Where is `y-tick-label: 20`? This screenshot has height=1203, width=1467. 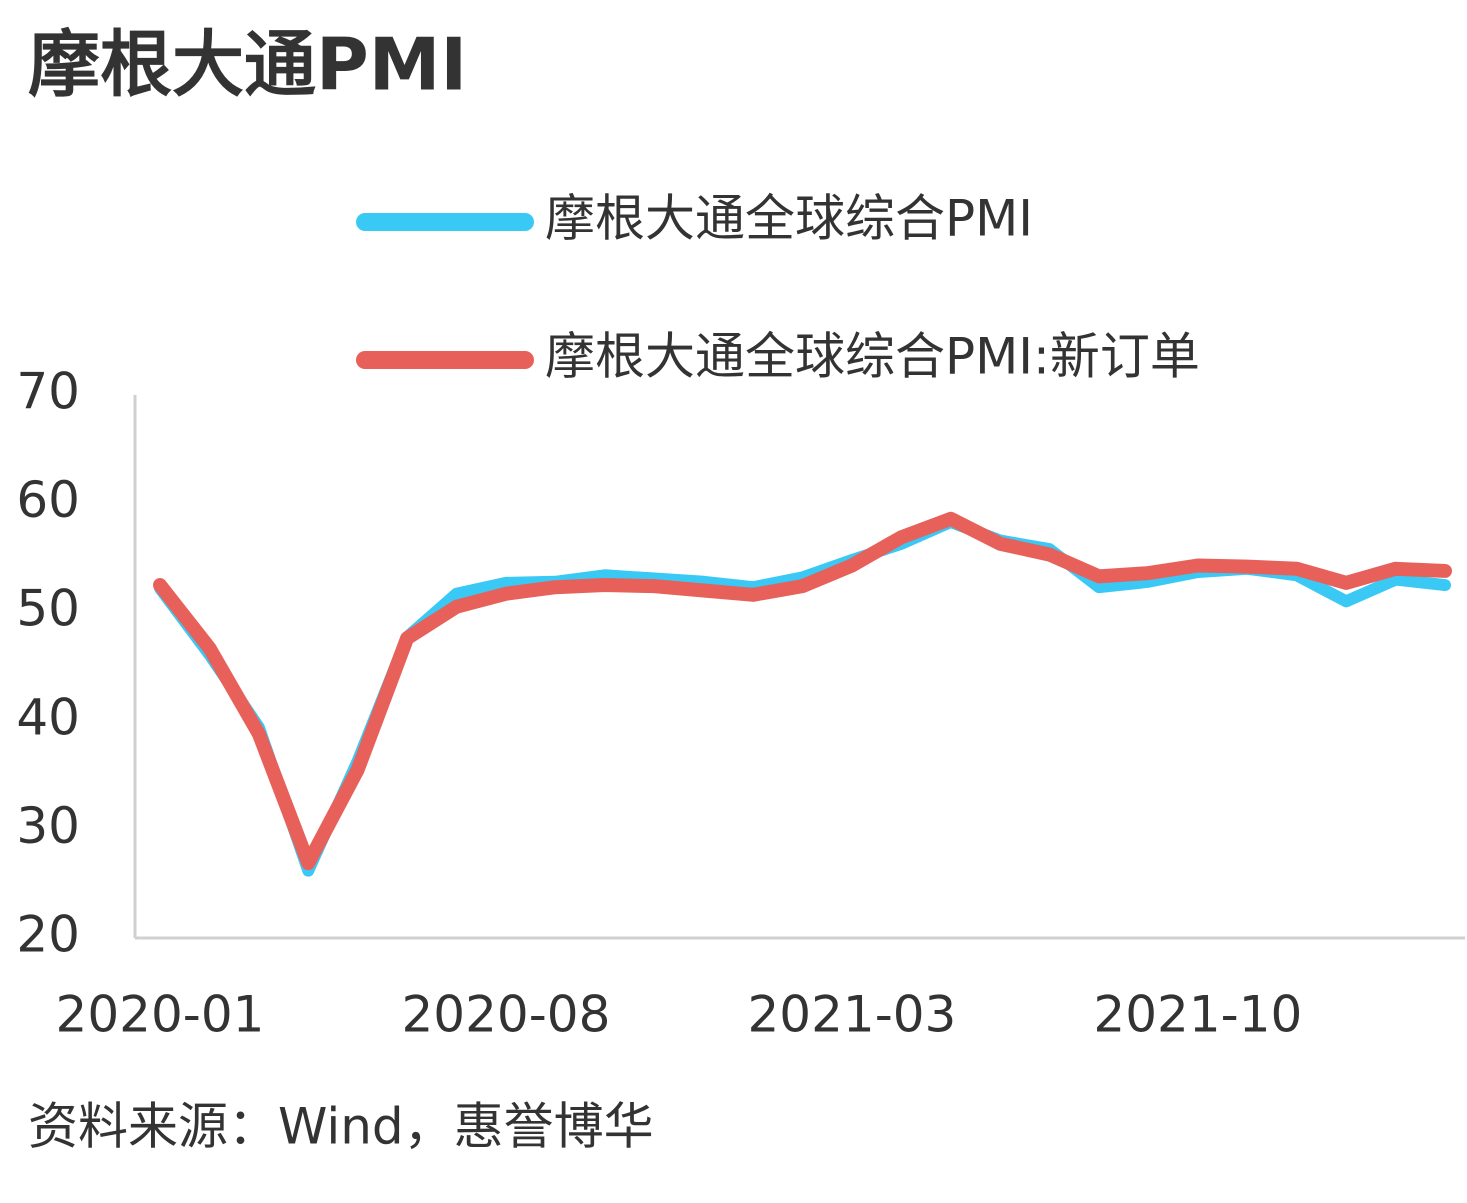 y-tick-label: 20 is located at coordinates (48, 935).